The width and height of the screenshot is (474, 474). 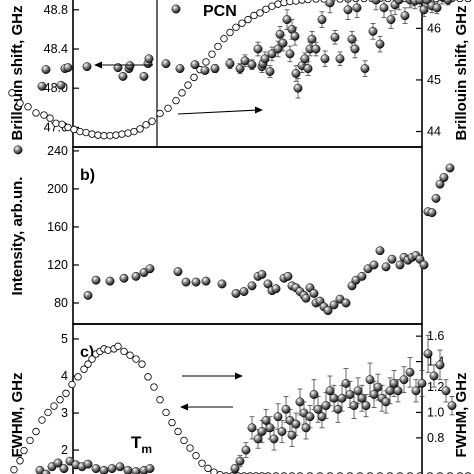 I want to click on panel-c-left-arrow, so click(x=206, y=407).